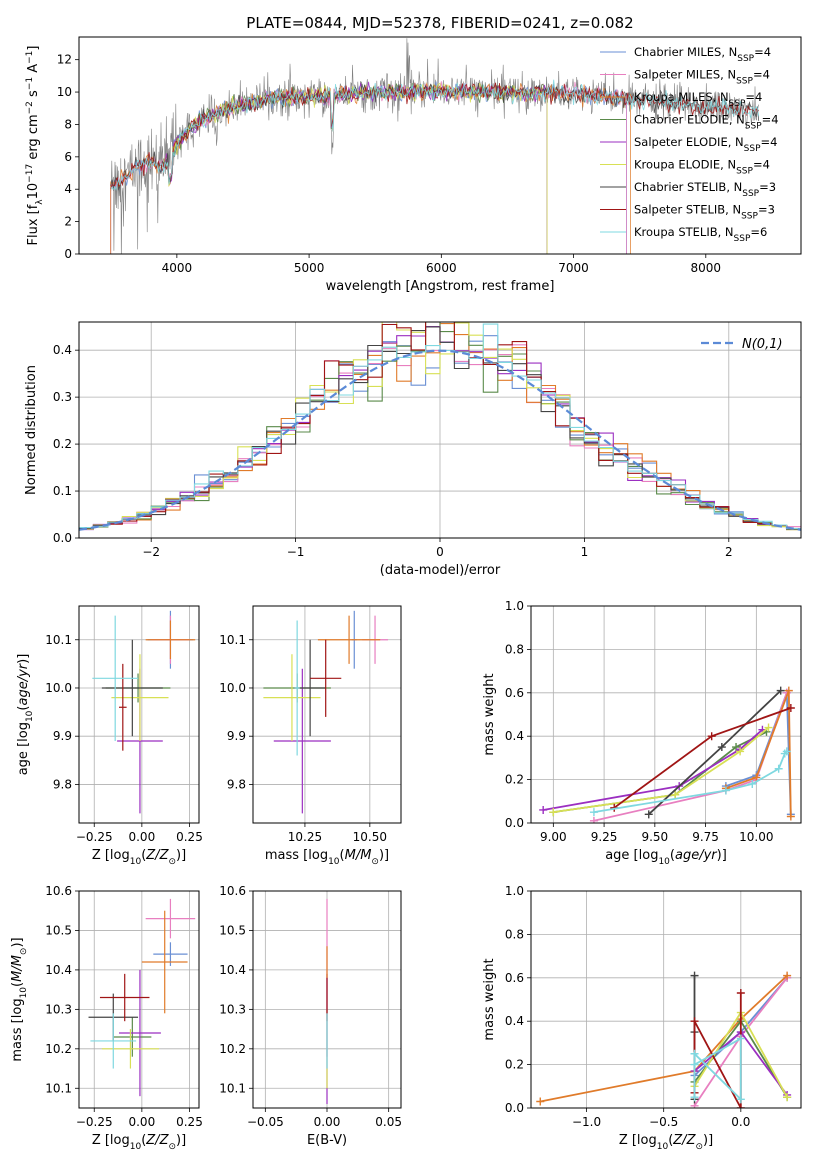 The width and height of the screenshot is (819, 1170). What do you see at coordinates (514, 934) in the screenshot?
I see `y-tick-label: 0.8` at bounding box center [514, 934].